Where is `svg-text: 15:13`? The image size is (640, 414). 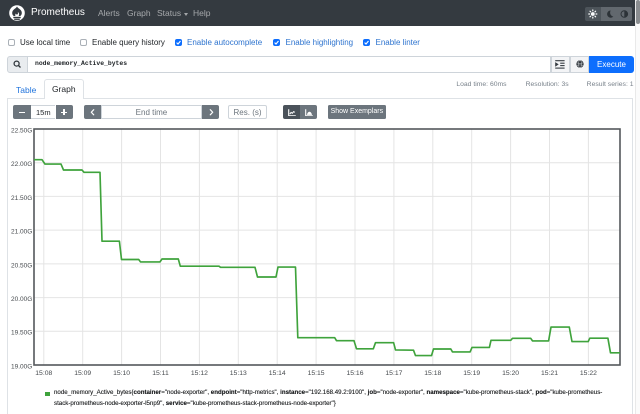
svg-text: 15:13 is located at coordinates (238, 373).